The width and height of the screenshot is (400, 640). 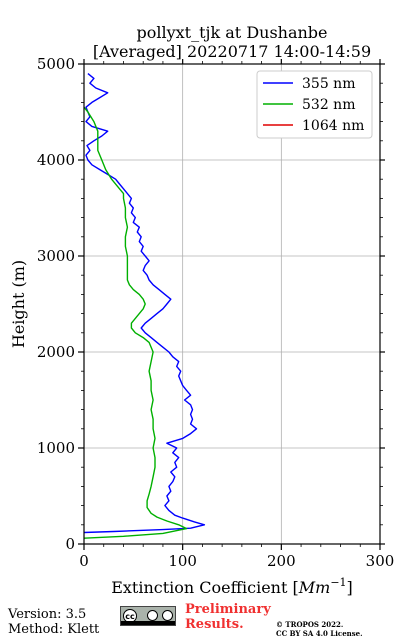 I want to click on chart-title-line2: [Averaged] 20220717 14:00-14:59, so click(x=232, y=51).